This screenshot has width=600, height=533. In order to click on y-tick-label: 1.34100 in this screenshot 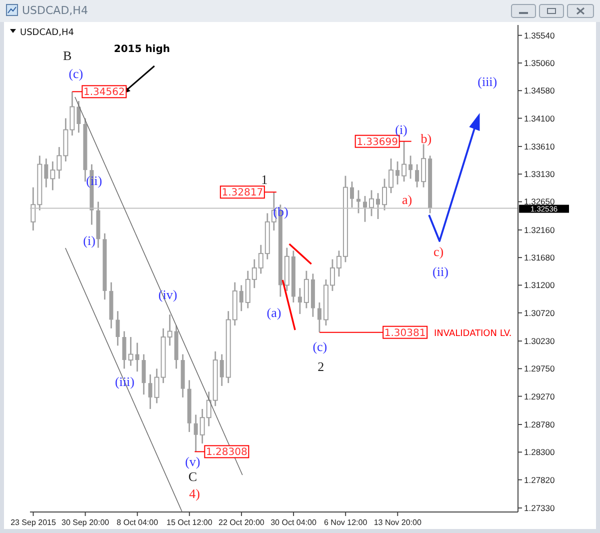, I will do `click(539, 118)`.